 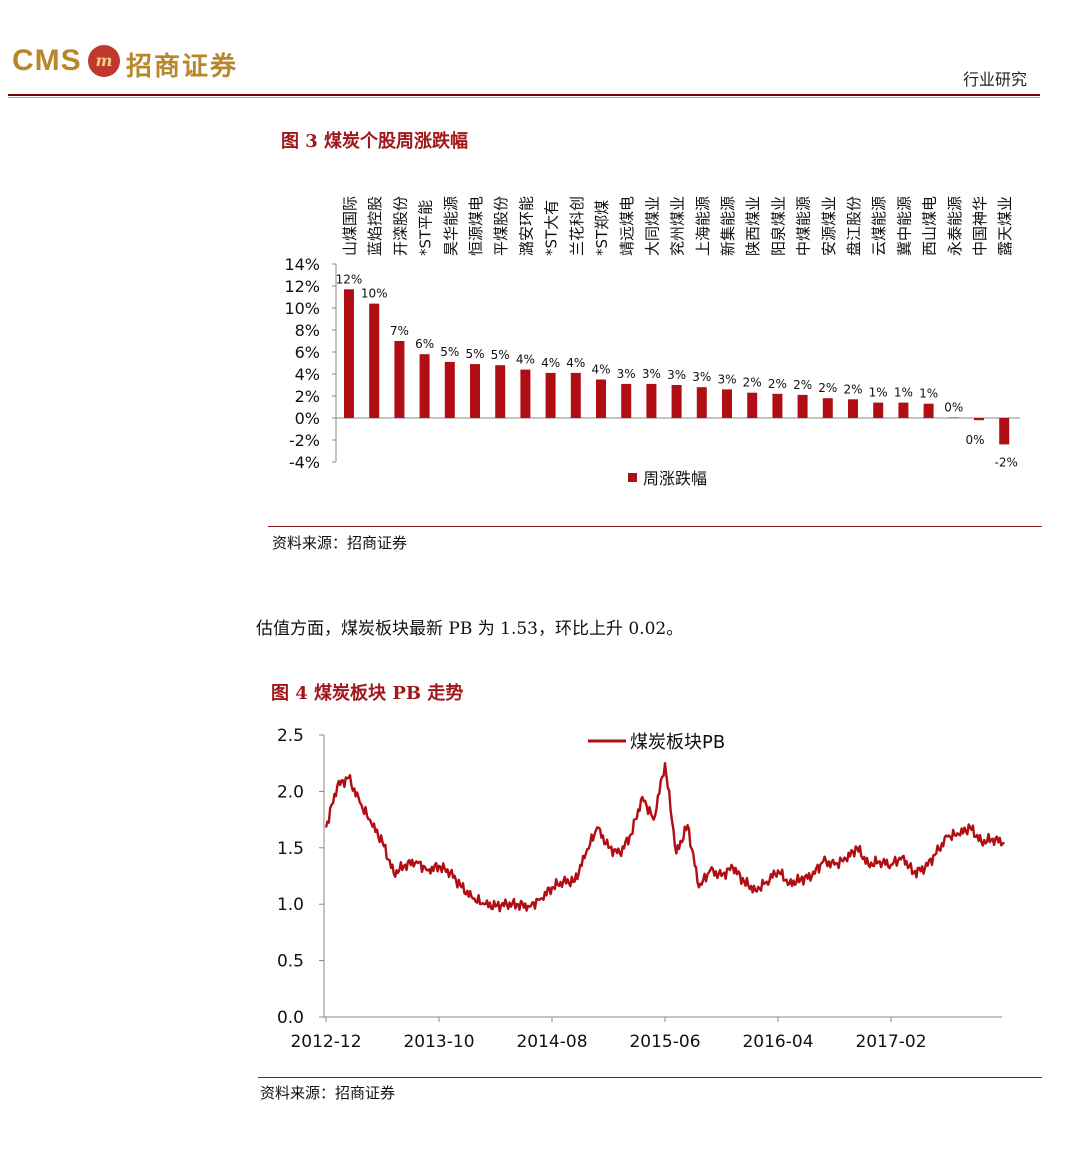 What do you see at coordinates (290, 905) in the screenshot?
I see `fig4-y-tick-label: 1.0` at bounding box center [290, 905].